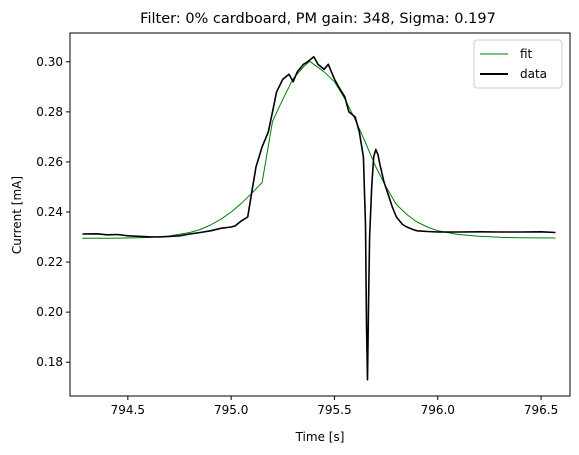 Image resolution: width=579 pixels, height=455 pixels. What do you see at coordinates (320, 437) in the screenshot?
I see `x-axis-label: Time [s]` at bounding box center [320, 437].